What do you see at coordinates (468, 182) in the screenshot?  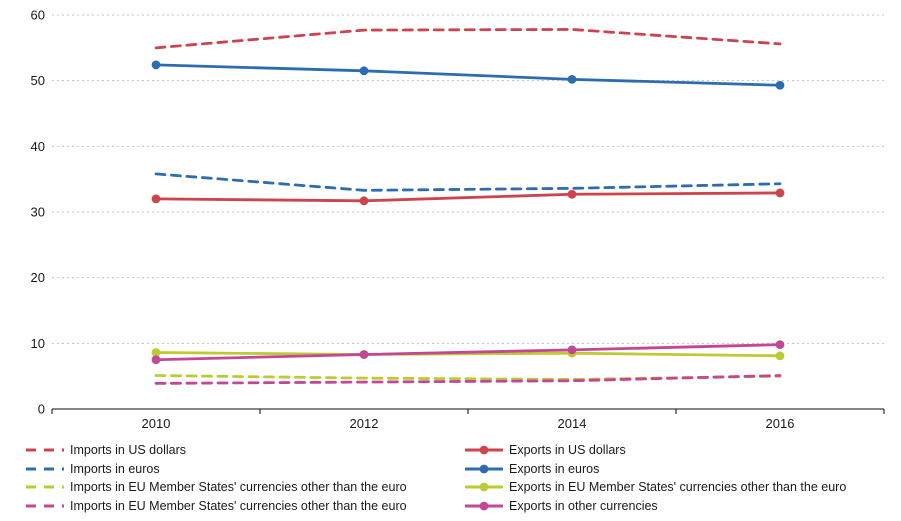 I see `series-line-imports-euros` at bounding box center [468, 182].